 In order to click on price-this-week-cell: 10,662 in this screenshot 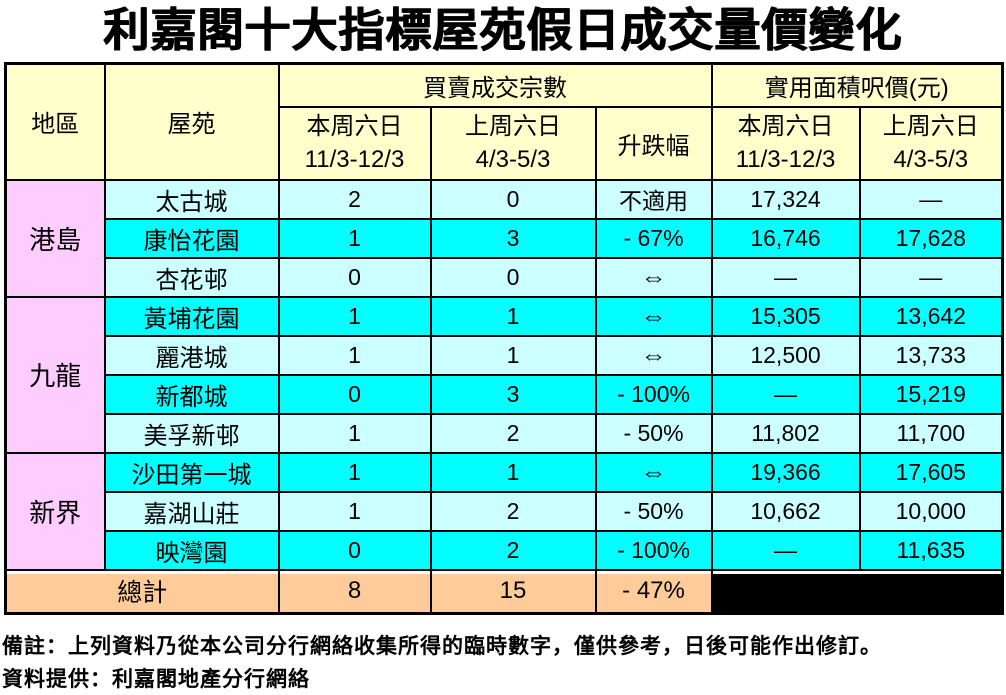, I will do `click(785, 511)`.